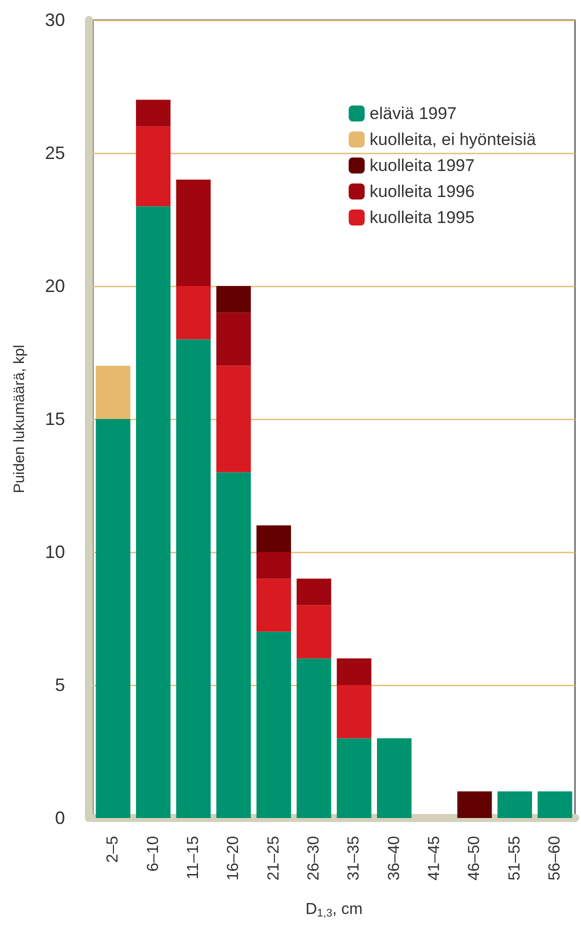 The image size is (581, 930). What do you see at coordinates (422, 217) in the screenshot?
I see `legend-label: kuolleita 1995` at bounding box center [422, 217].